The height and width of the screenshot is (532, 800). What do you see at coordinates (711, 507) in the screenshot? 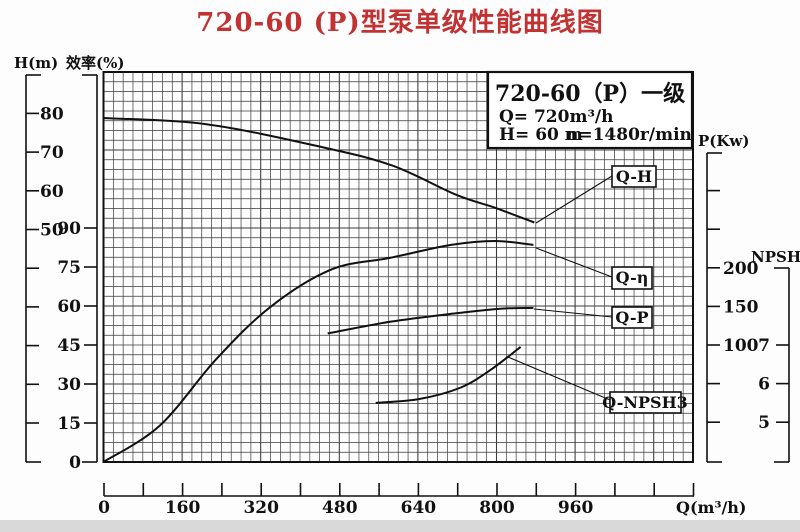
I see `flow-axis-title: Q(m³/h)` at bounding box center [711, 507].